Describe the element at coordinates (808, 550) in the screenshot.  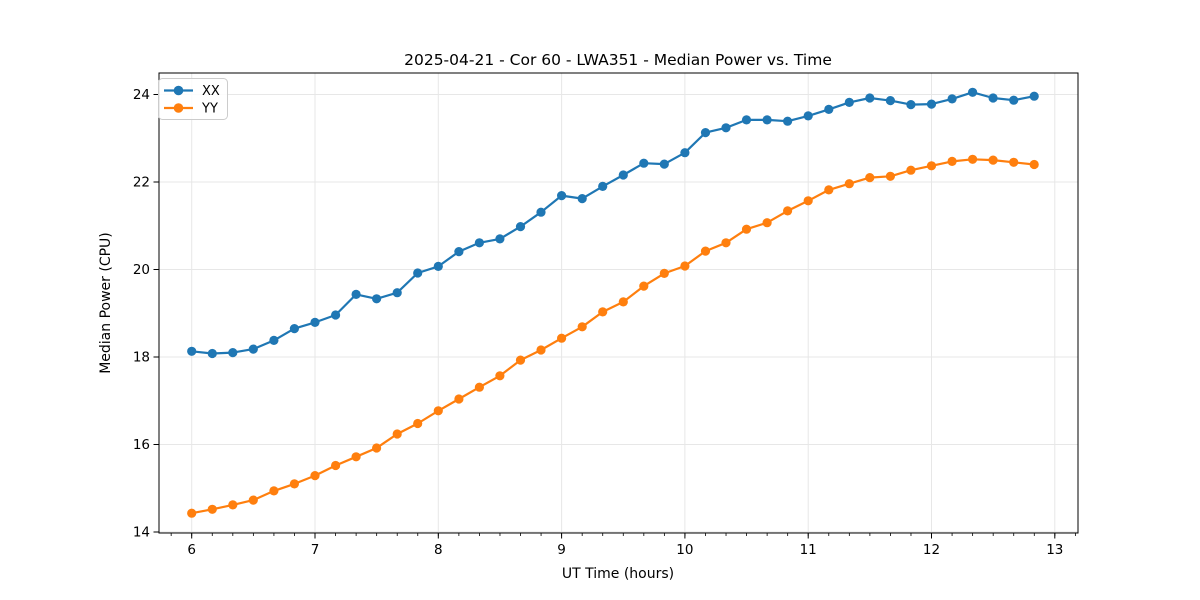
I see `x-tick-label: 11` at that location.